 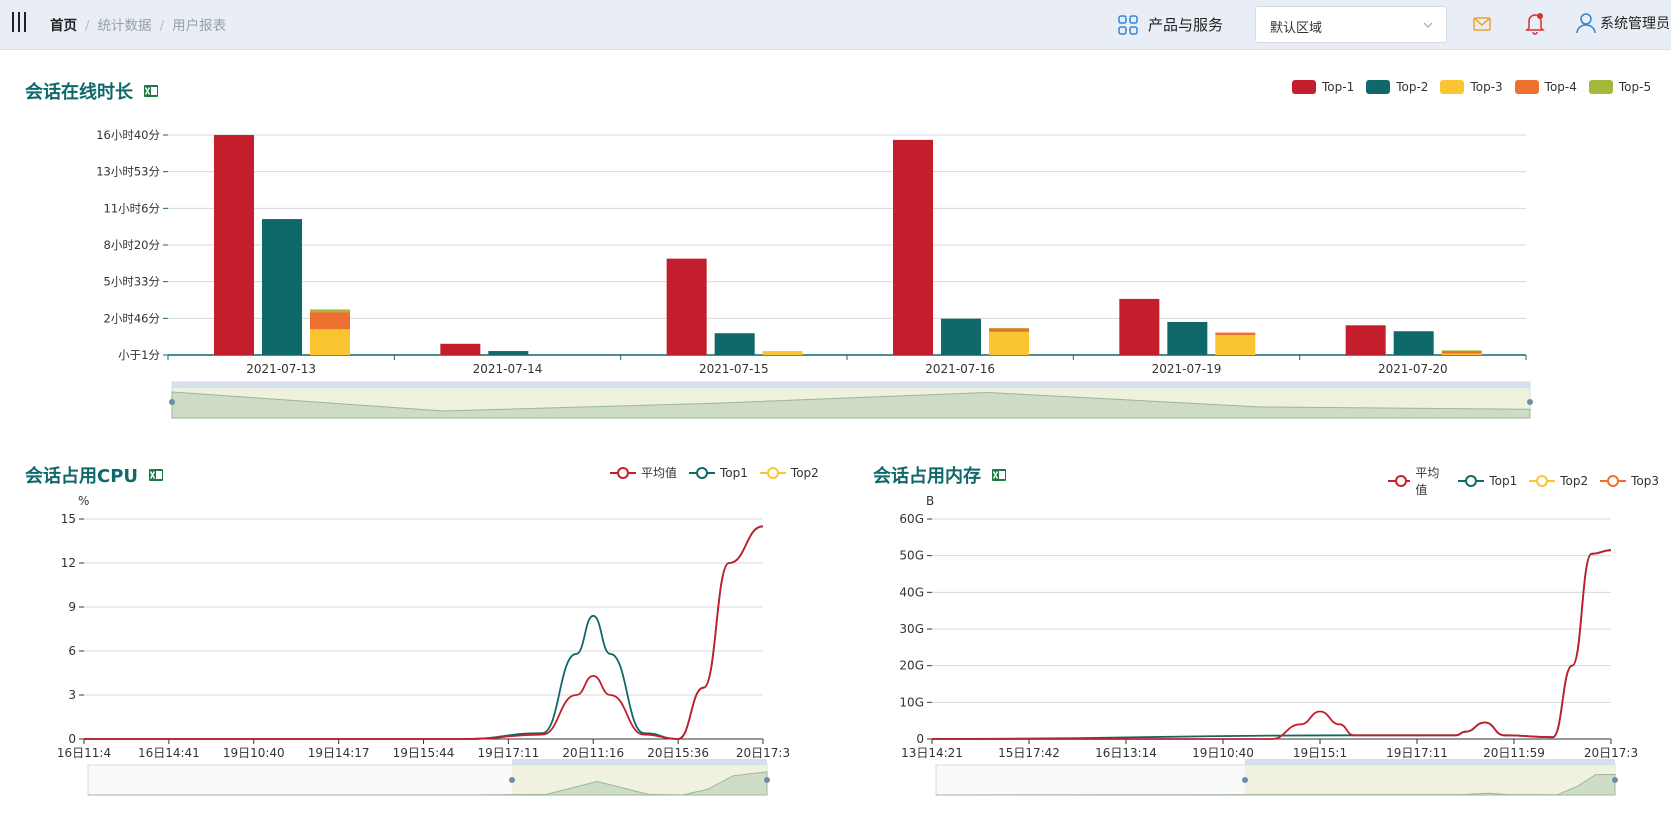 I want to click on y-tick-label: 小于1分, so click(x=139, y=355).